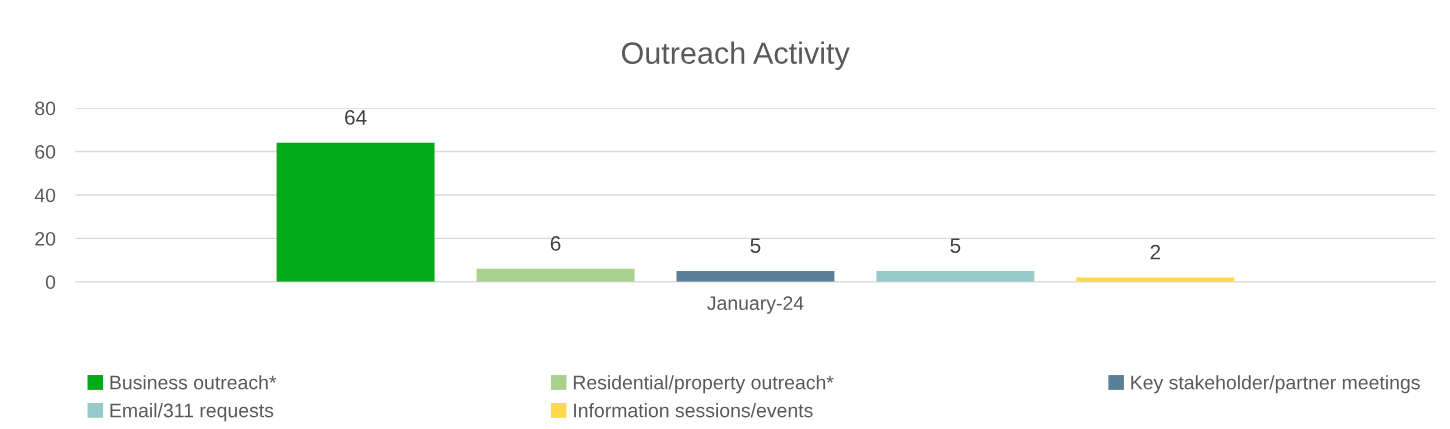  I want to click on y-tick-label: 0, so click(50, 282).